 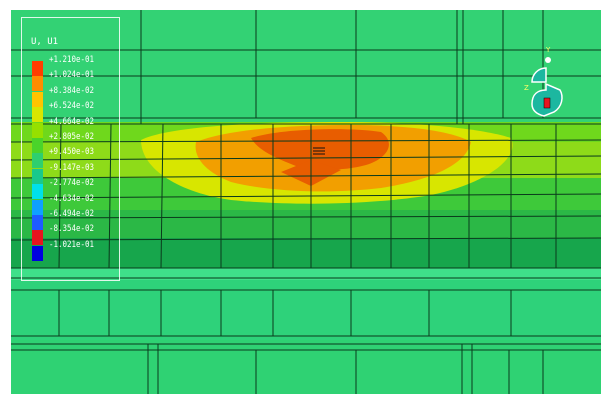 What do you see at coordinates (526, 88) in the screenshot?
I see `triad-z-label: Z` at bounding box center [526, 88].